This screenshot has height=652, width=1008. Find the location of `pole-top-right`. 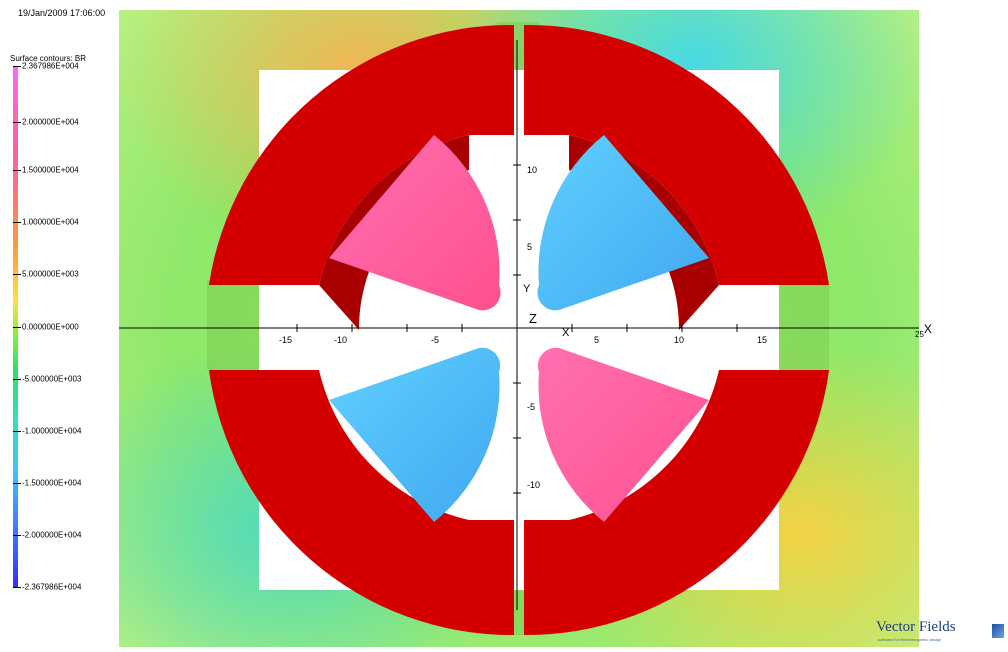

pole-top-right is located at coordinates (623, 223).